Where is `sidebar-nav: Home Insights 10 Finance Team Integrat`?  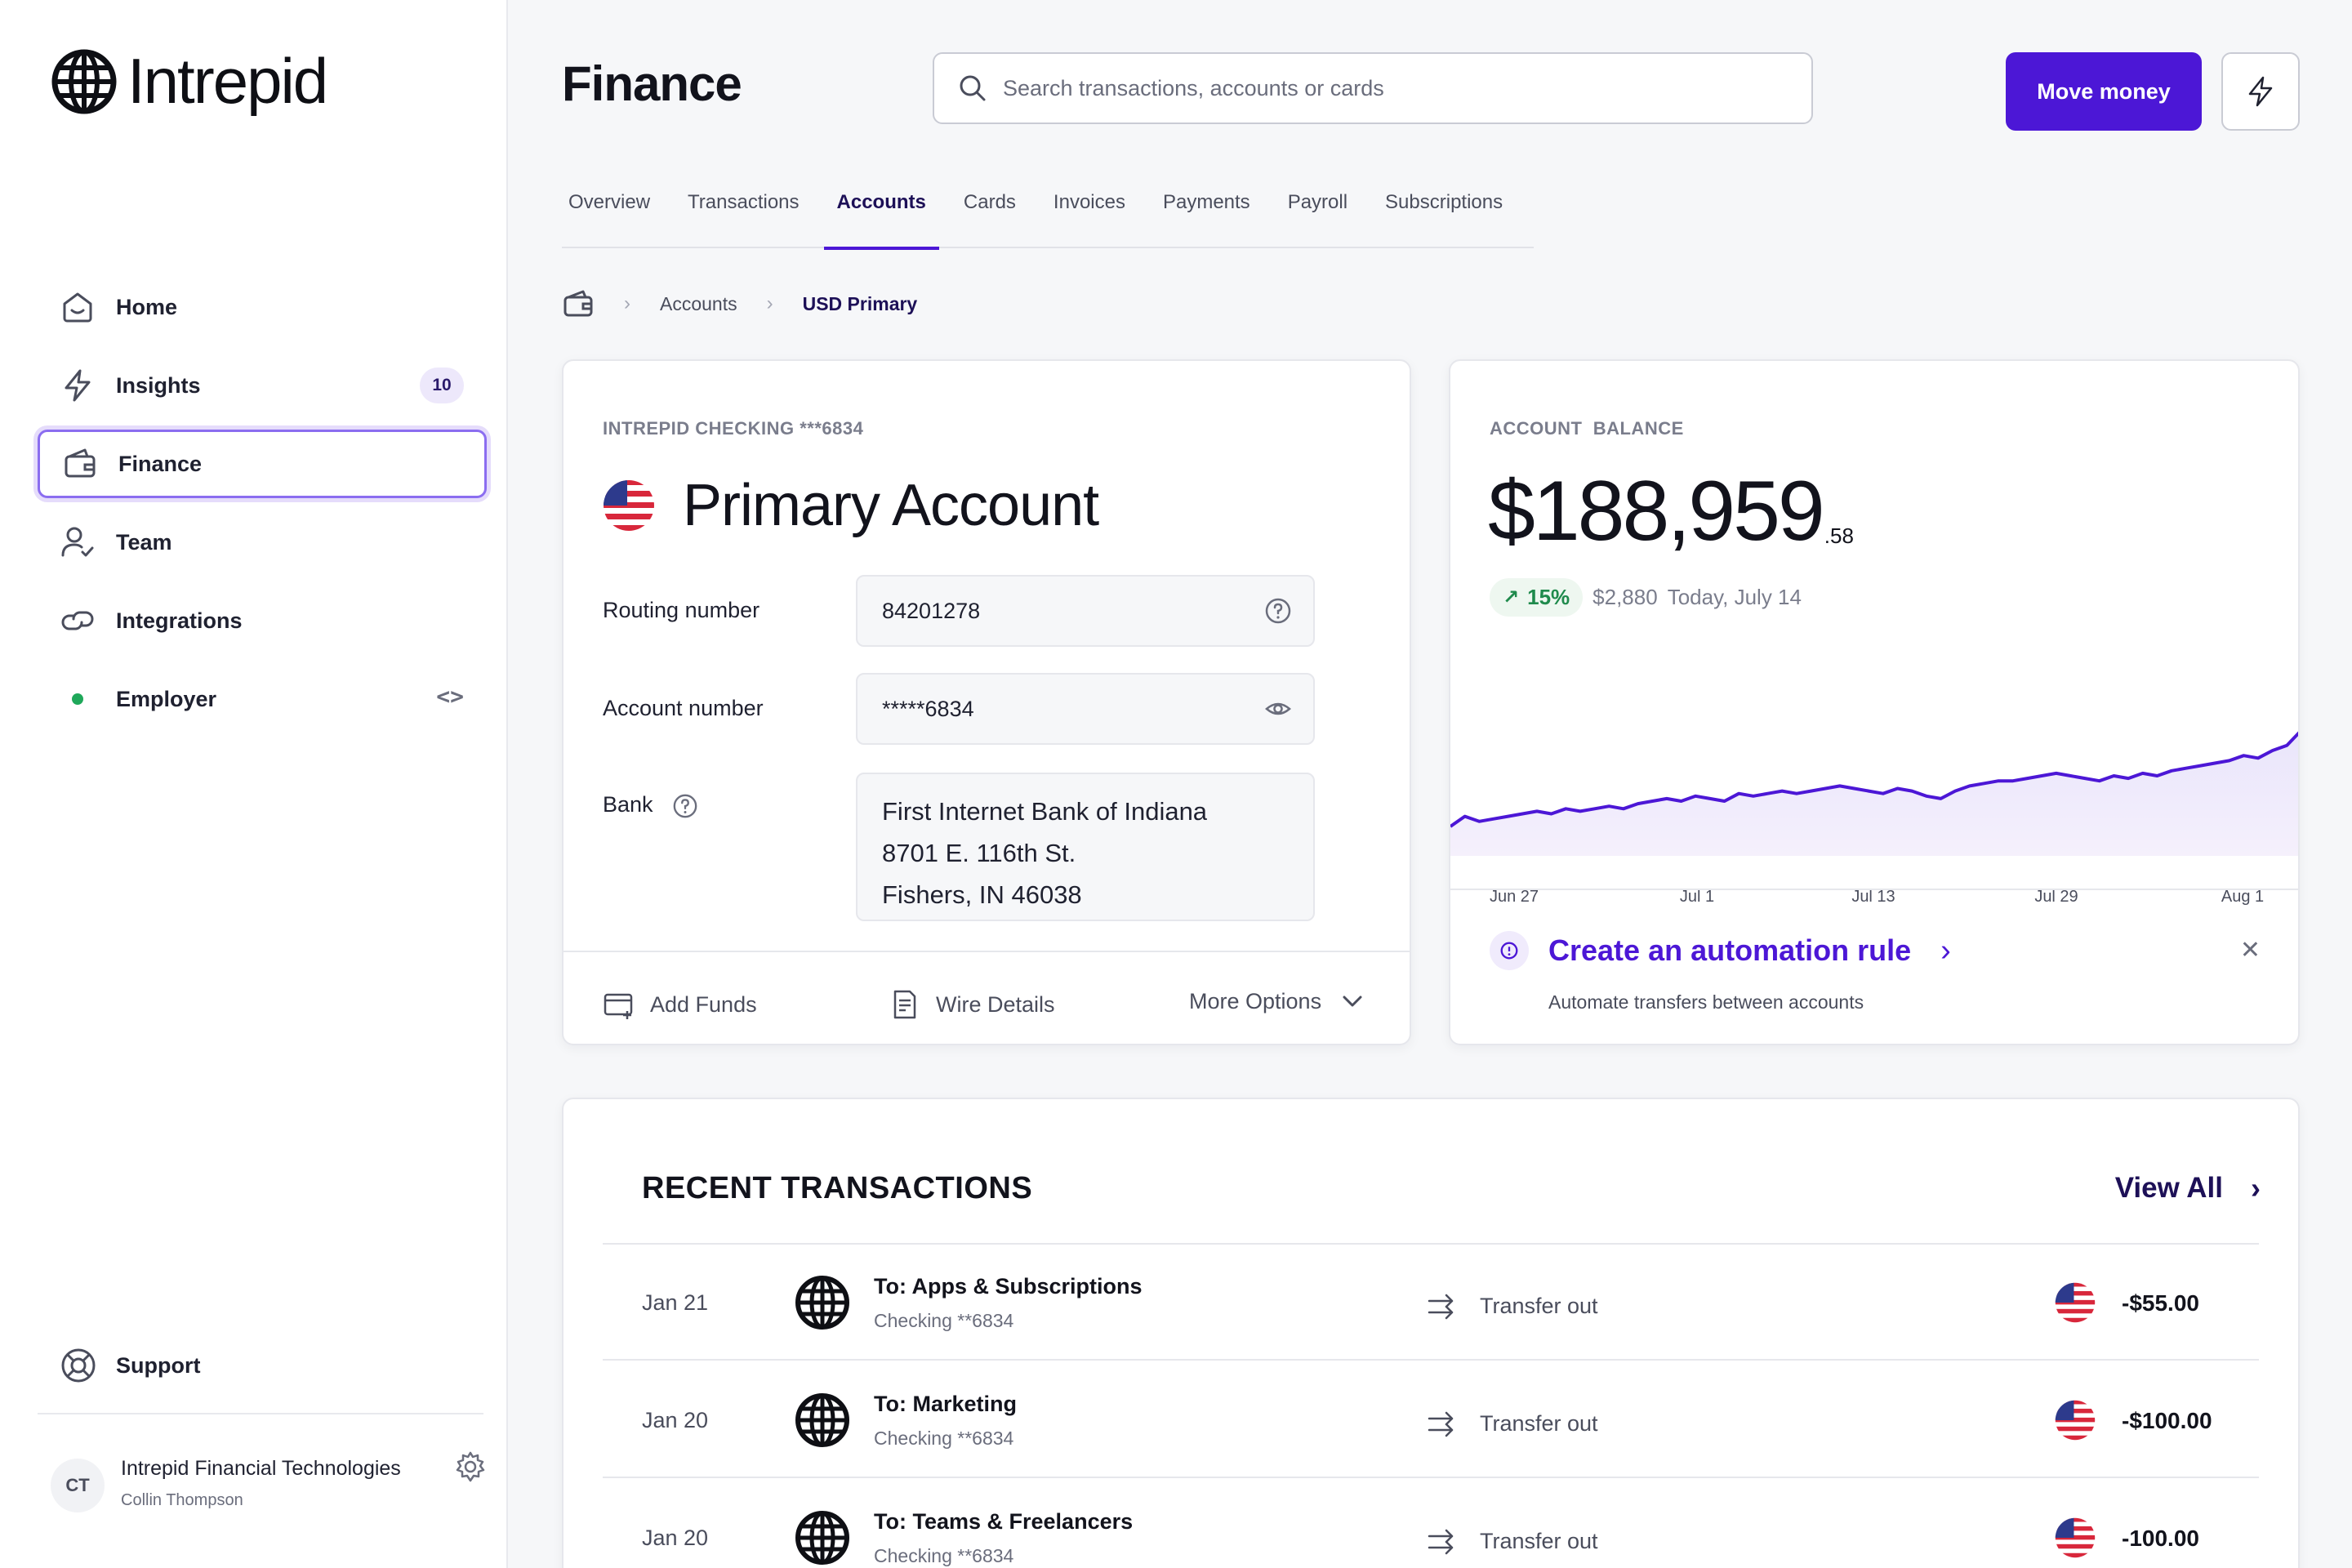
sidebar-nav: Home Insights 10 Finance Team Integrat is located at coordinates (262, 508).